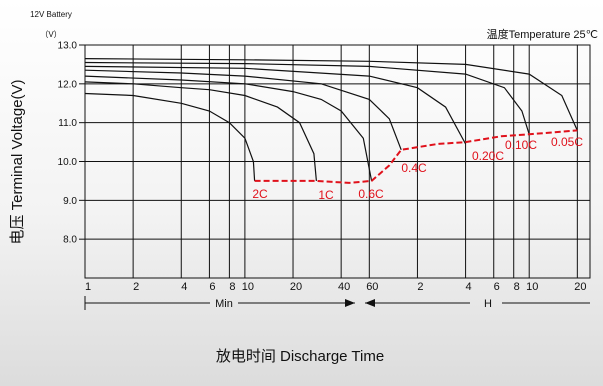 Image resolution: width=603 pixels, height=386 pixels. I want to click on unit-label: （V）, so click(50, 34).